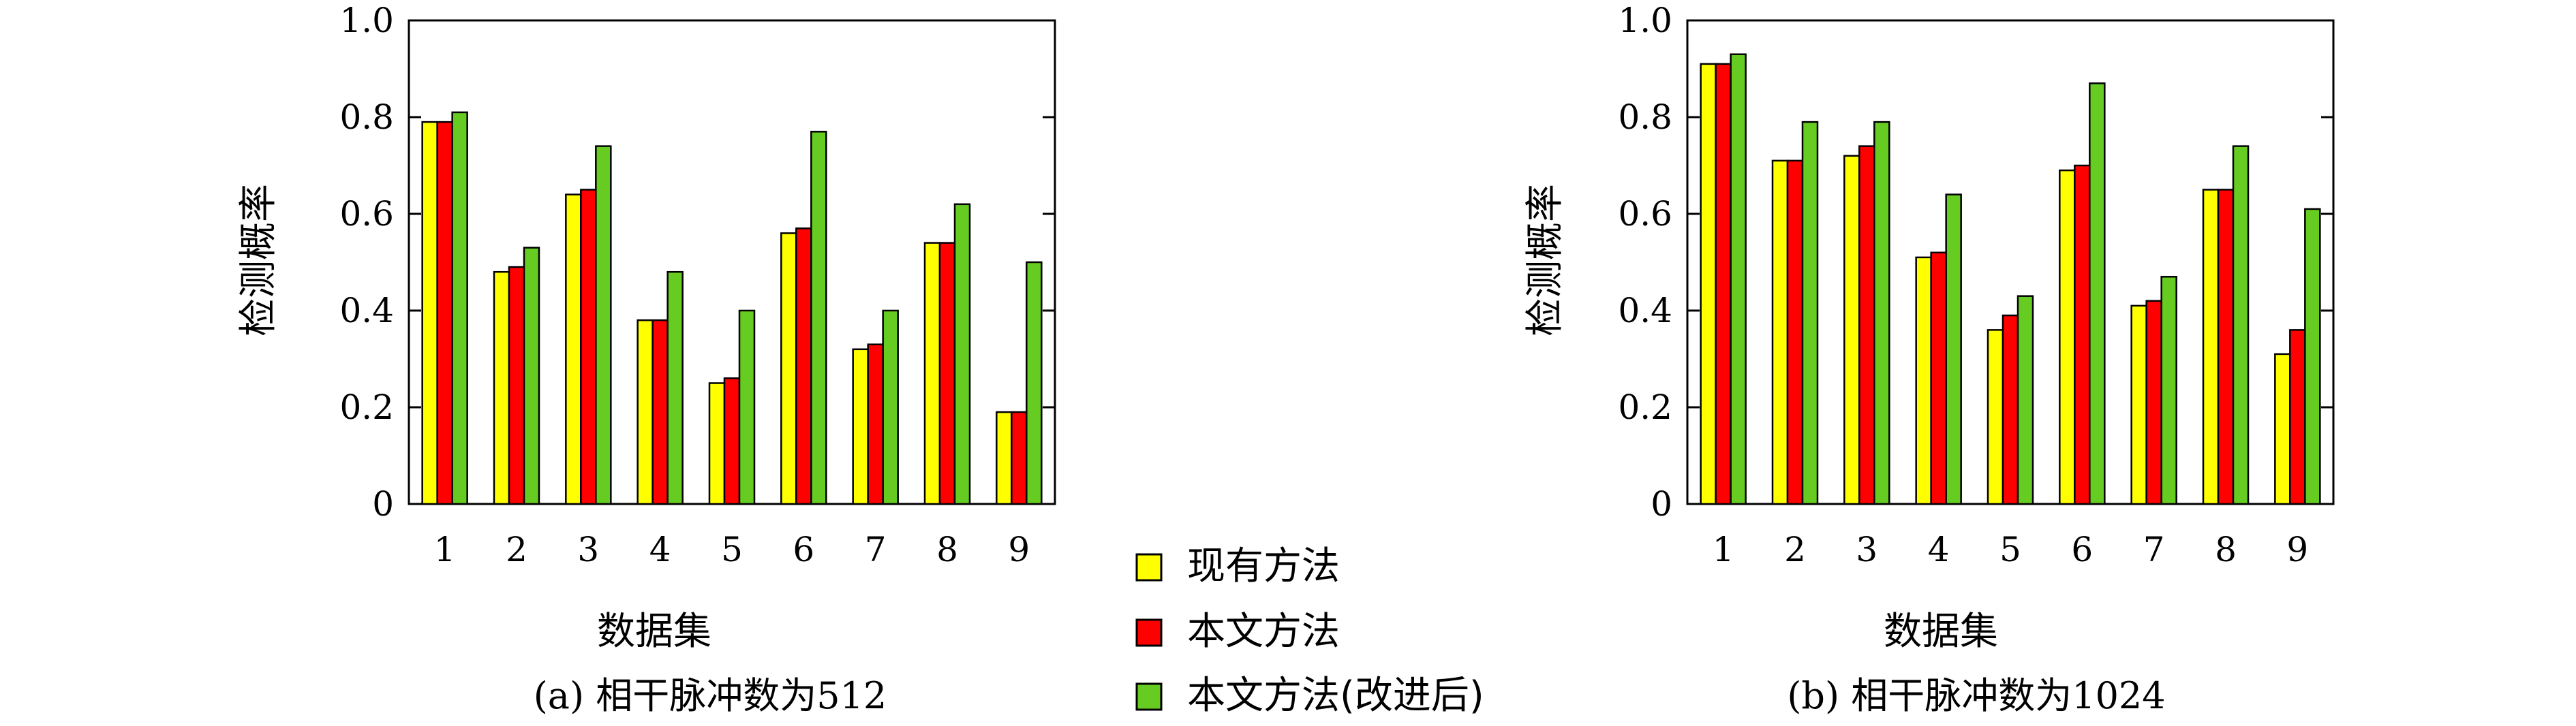 This screenshot has height=726, width=2576. Describe the element at coordinates (875, 424) in the screenshot. I see `panel-a-bar-s2-c7` at that location.